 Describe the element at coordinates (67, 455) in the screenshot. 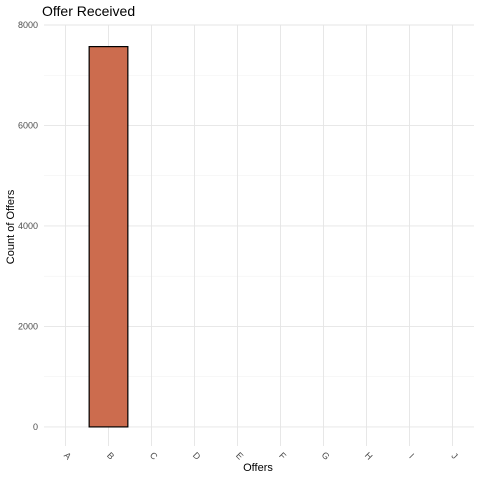

I see `x-tick-label: A` at that location.